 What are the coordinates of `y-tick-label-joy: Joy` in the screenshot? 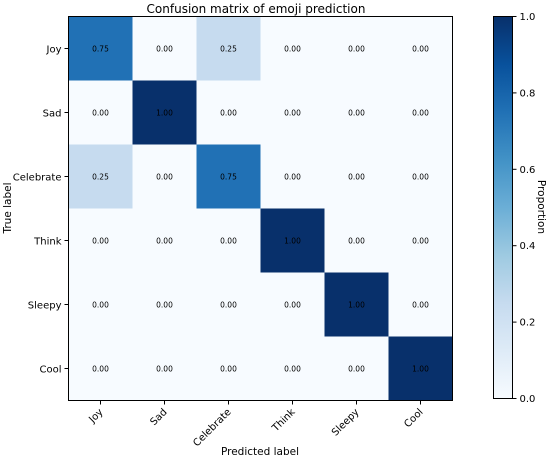 It's located at (54, 50).